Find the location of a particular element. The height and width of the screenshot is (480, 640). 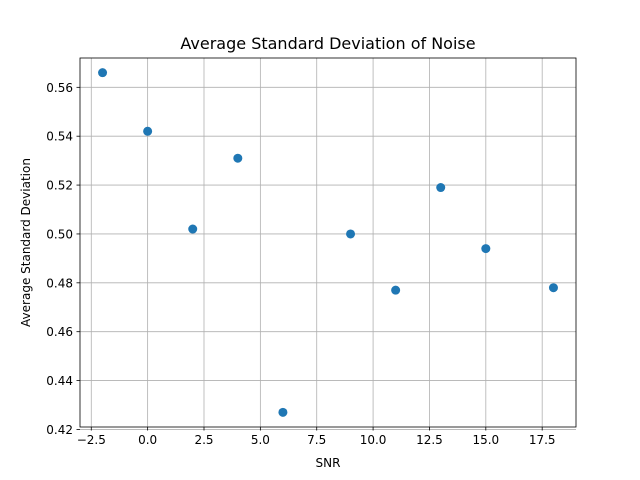

chart-title: Average Standard Deviation of Noise is located at coordinates (327, 43).